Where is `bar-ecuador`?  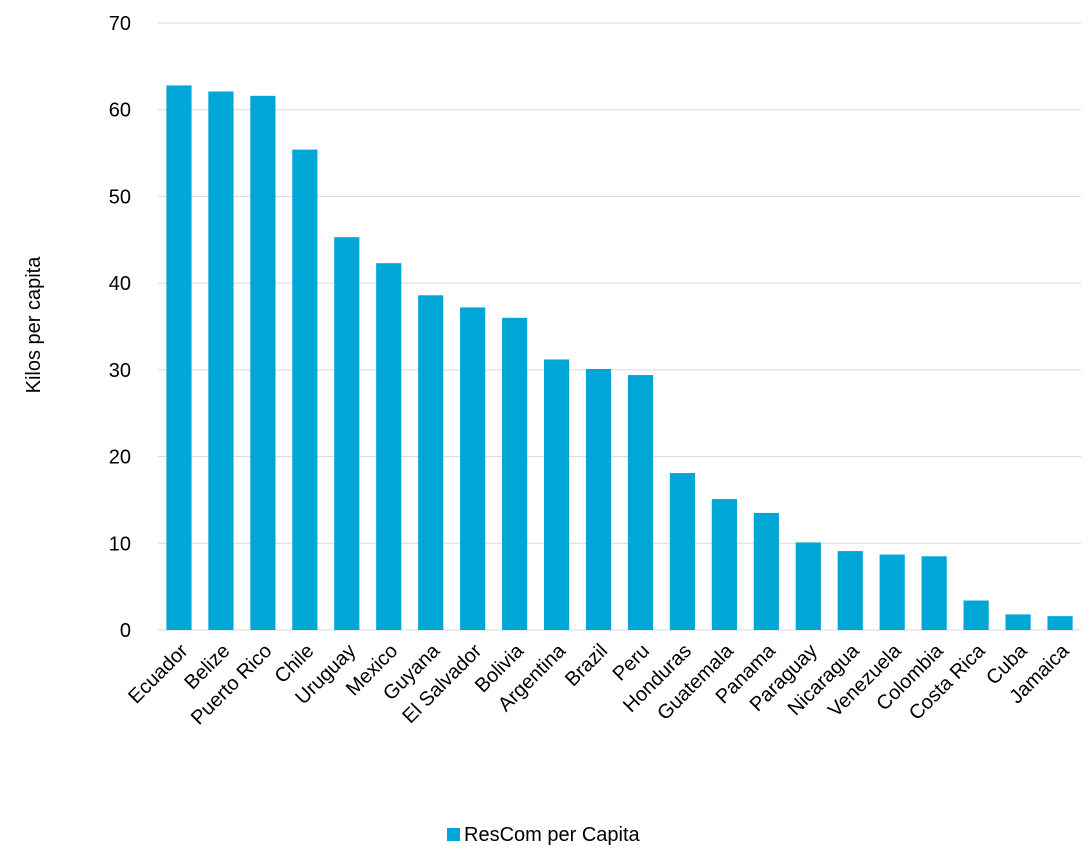 bar-ecuador is located at coordinates (179, 358).